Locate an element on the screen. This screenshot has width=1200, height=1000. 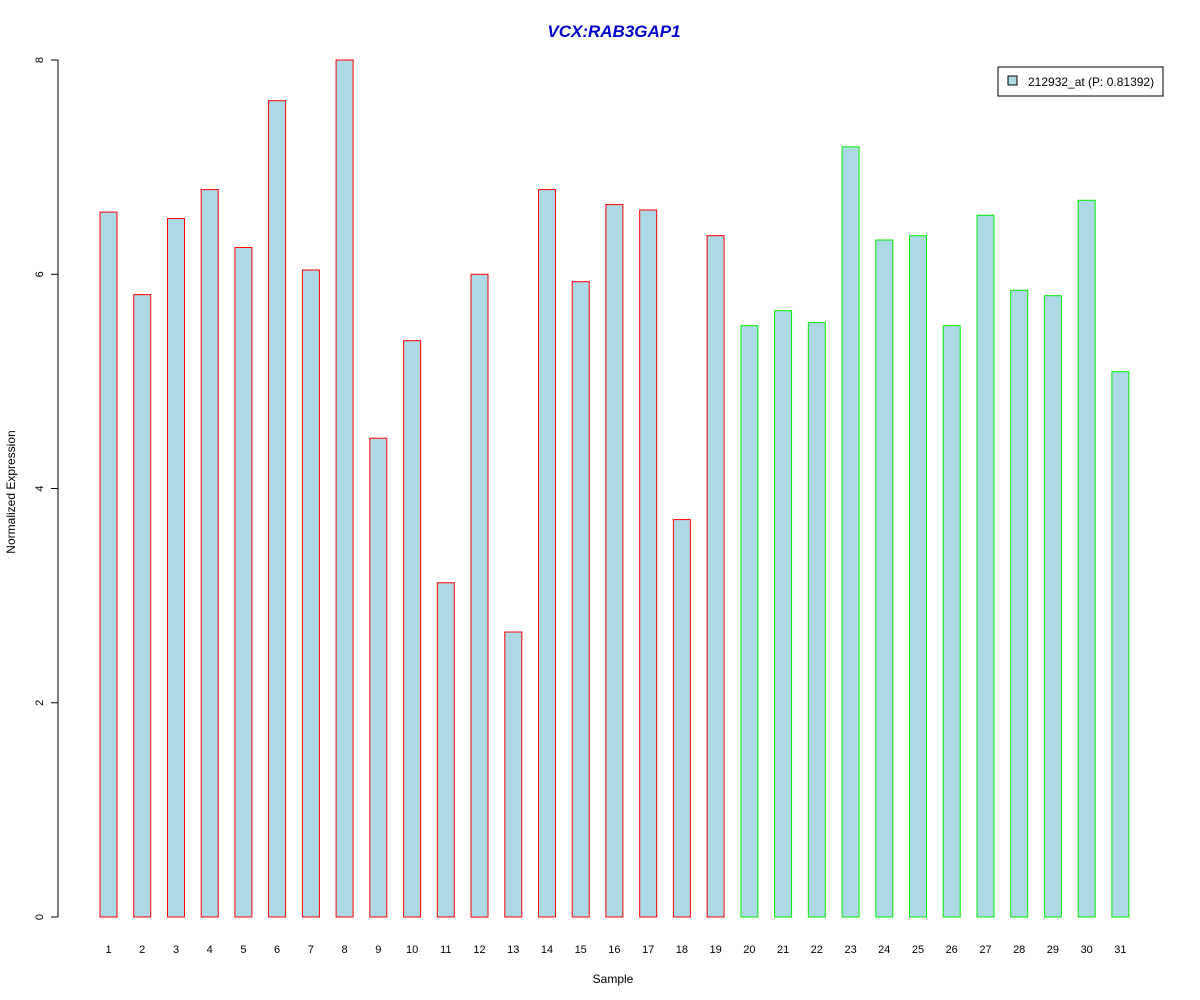
y-tick-label: 4 is located at coordinates (40, 488).